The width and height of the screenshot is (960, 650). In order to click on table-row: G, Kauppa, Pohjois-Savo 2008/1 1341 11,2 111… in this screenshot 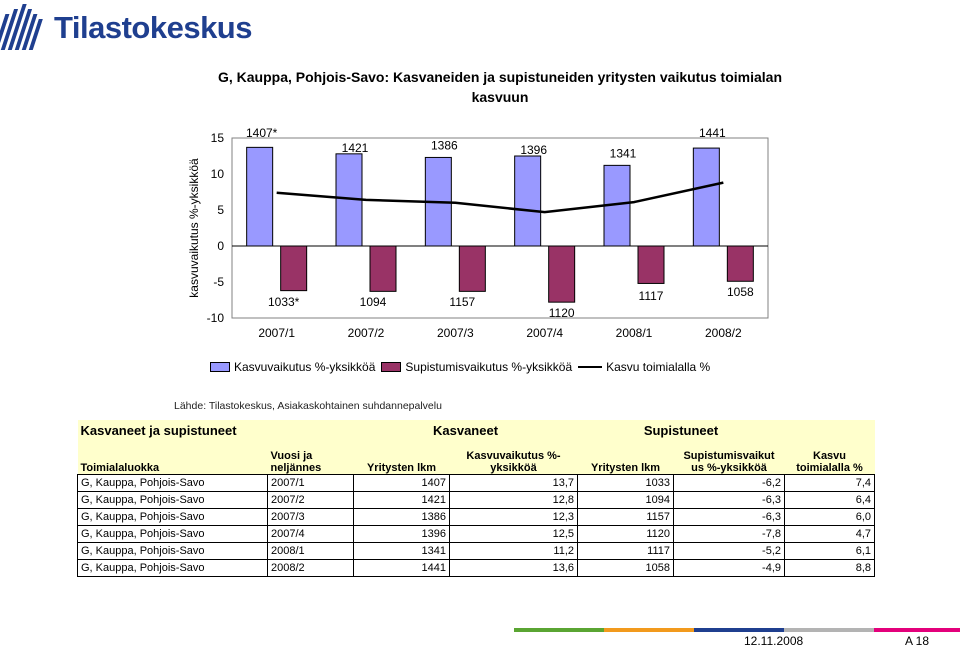, I will do `click(476, 551)`.